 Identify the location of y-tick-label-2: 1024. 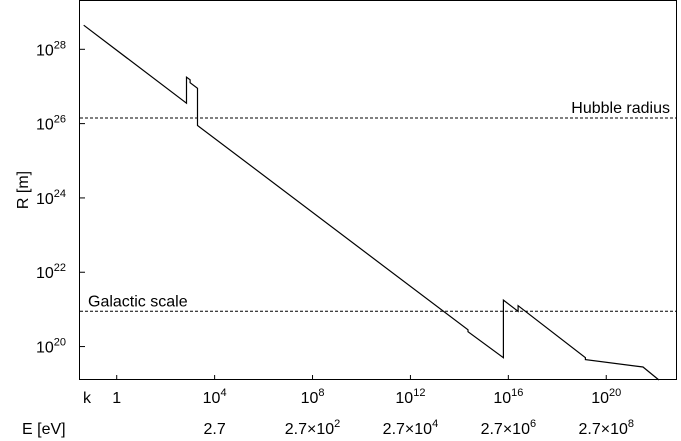
(51, 198).